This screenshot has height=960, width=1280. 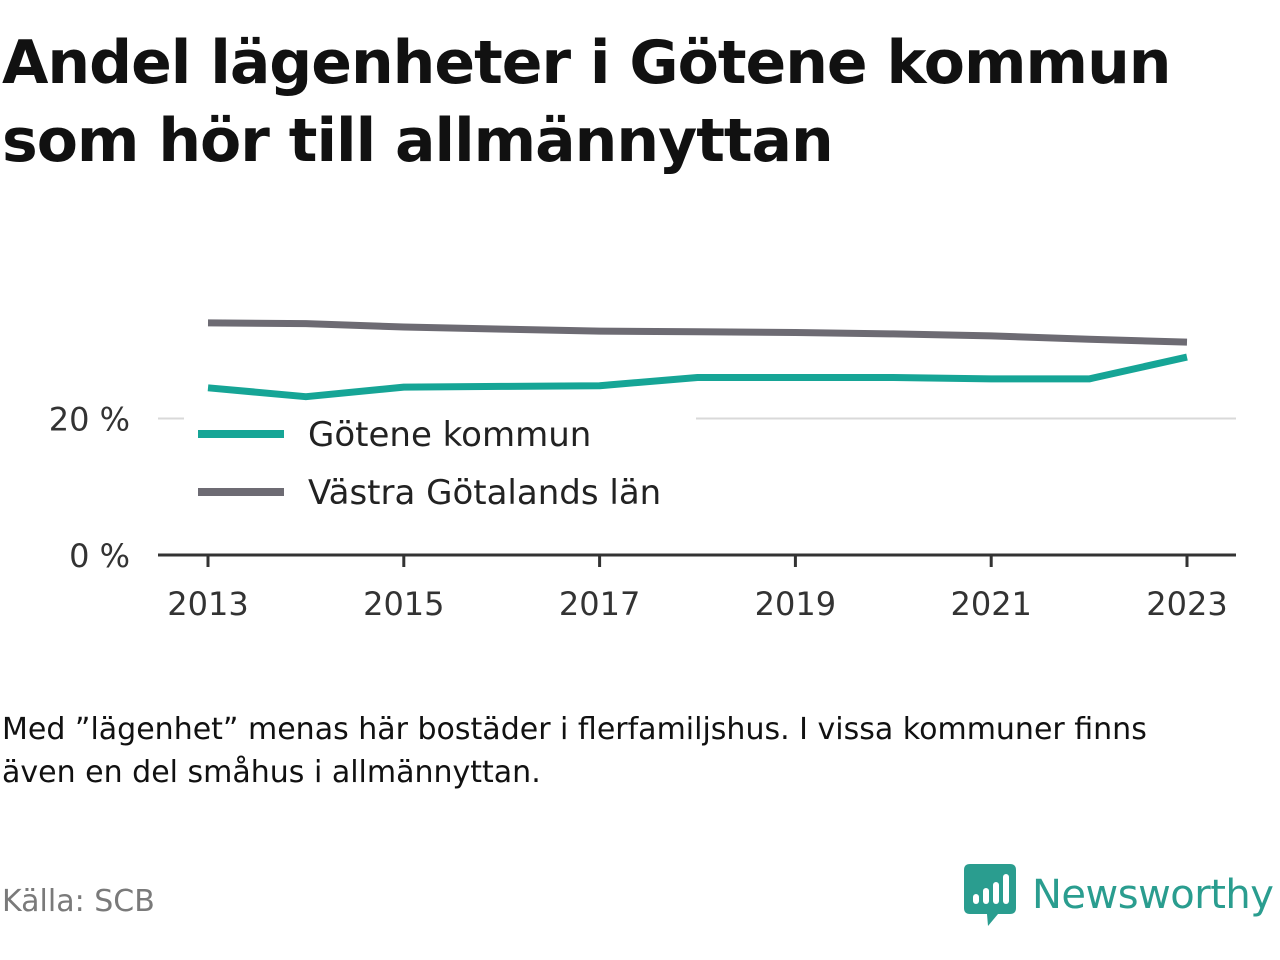 What do you see at coordinates (449, 435) in the screenshot?
I see `legend-label: Götene kommun` at bounding box center [449, 435].